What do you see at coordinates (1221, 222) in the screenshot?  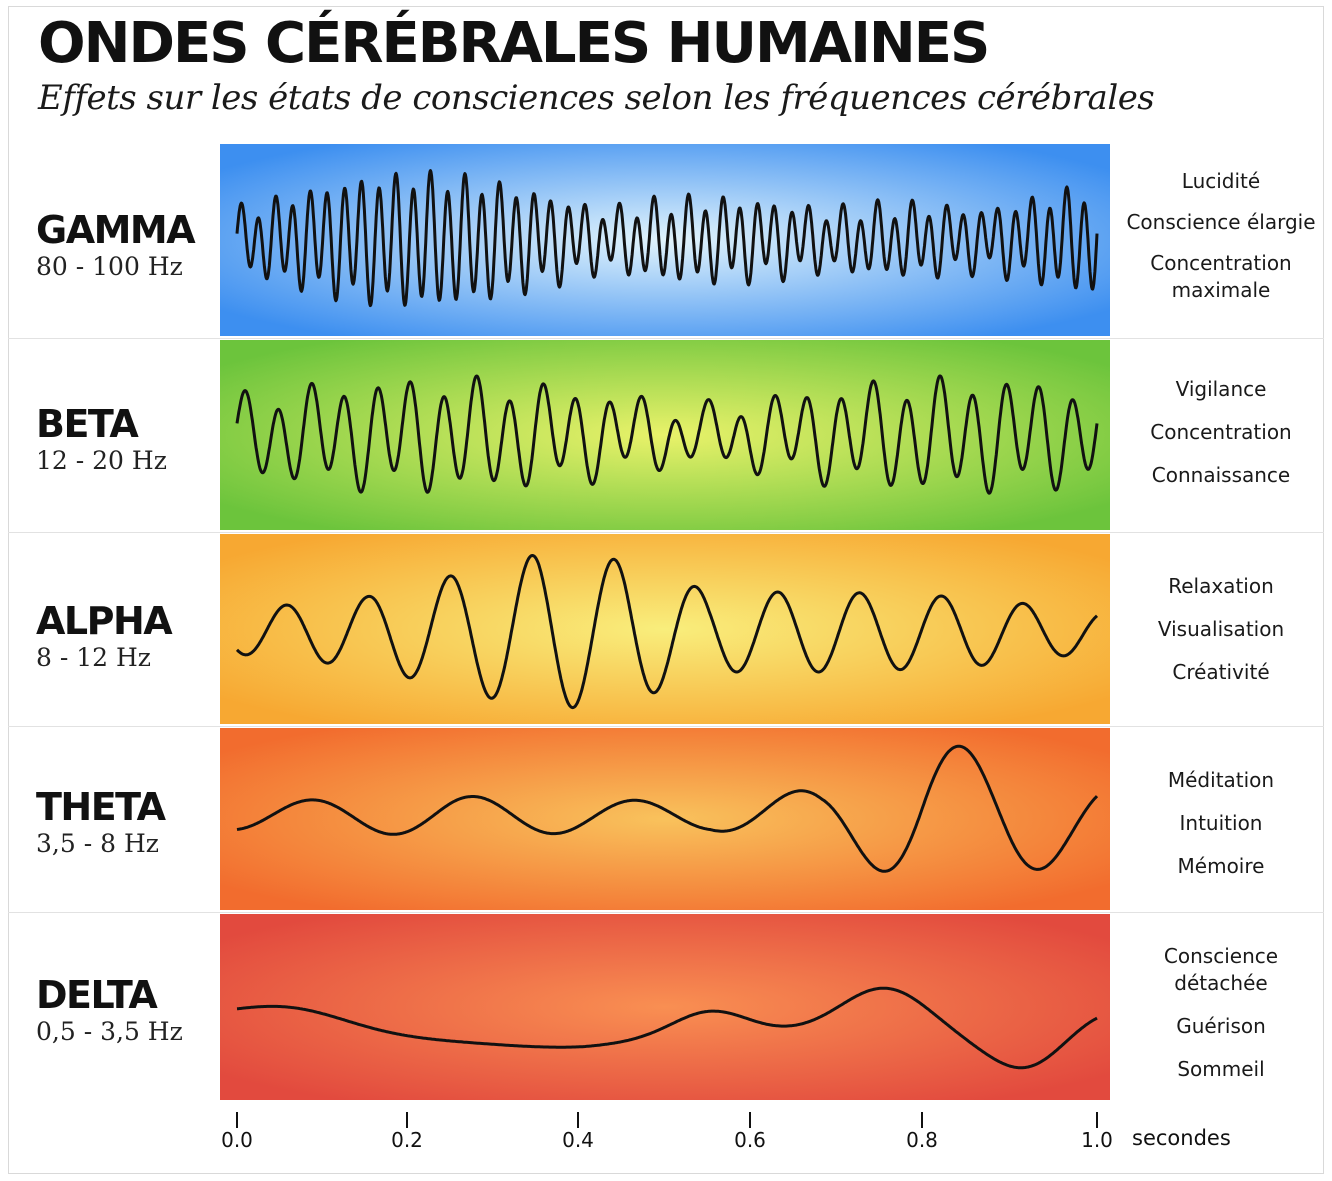 I see `effect-item: Conscience élargie` at bounding box center [1221, 222].